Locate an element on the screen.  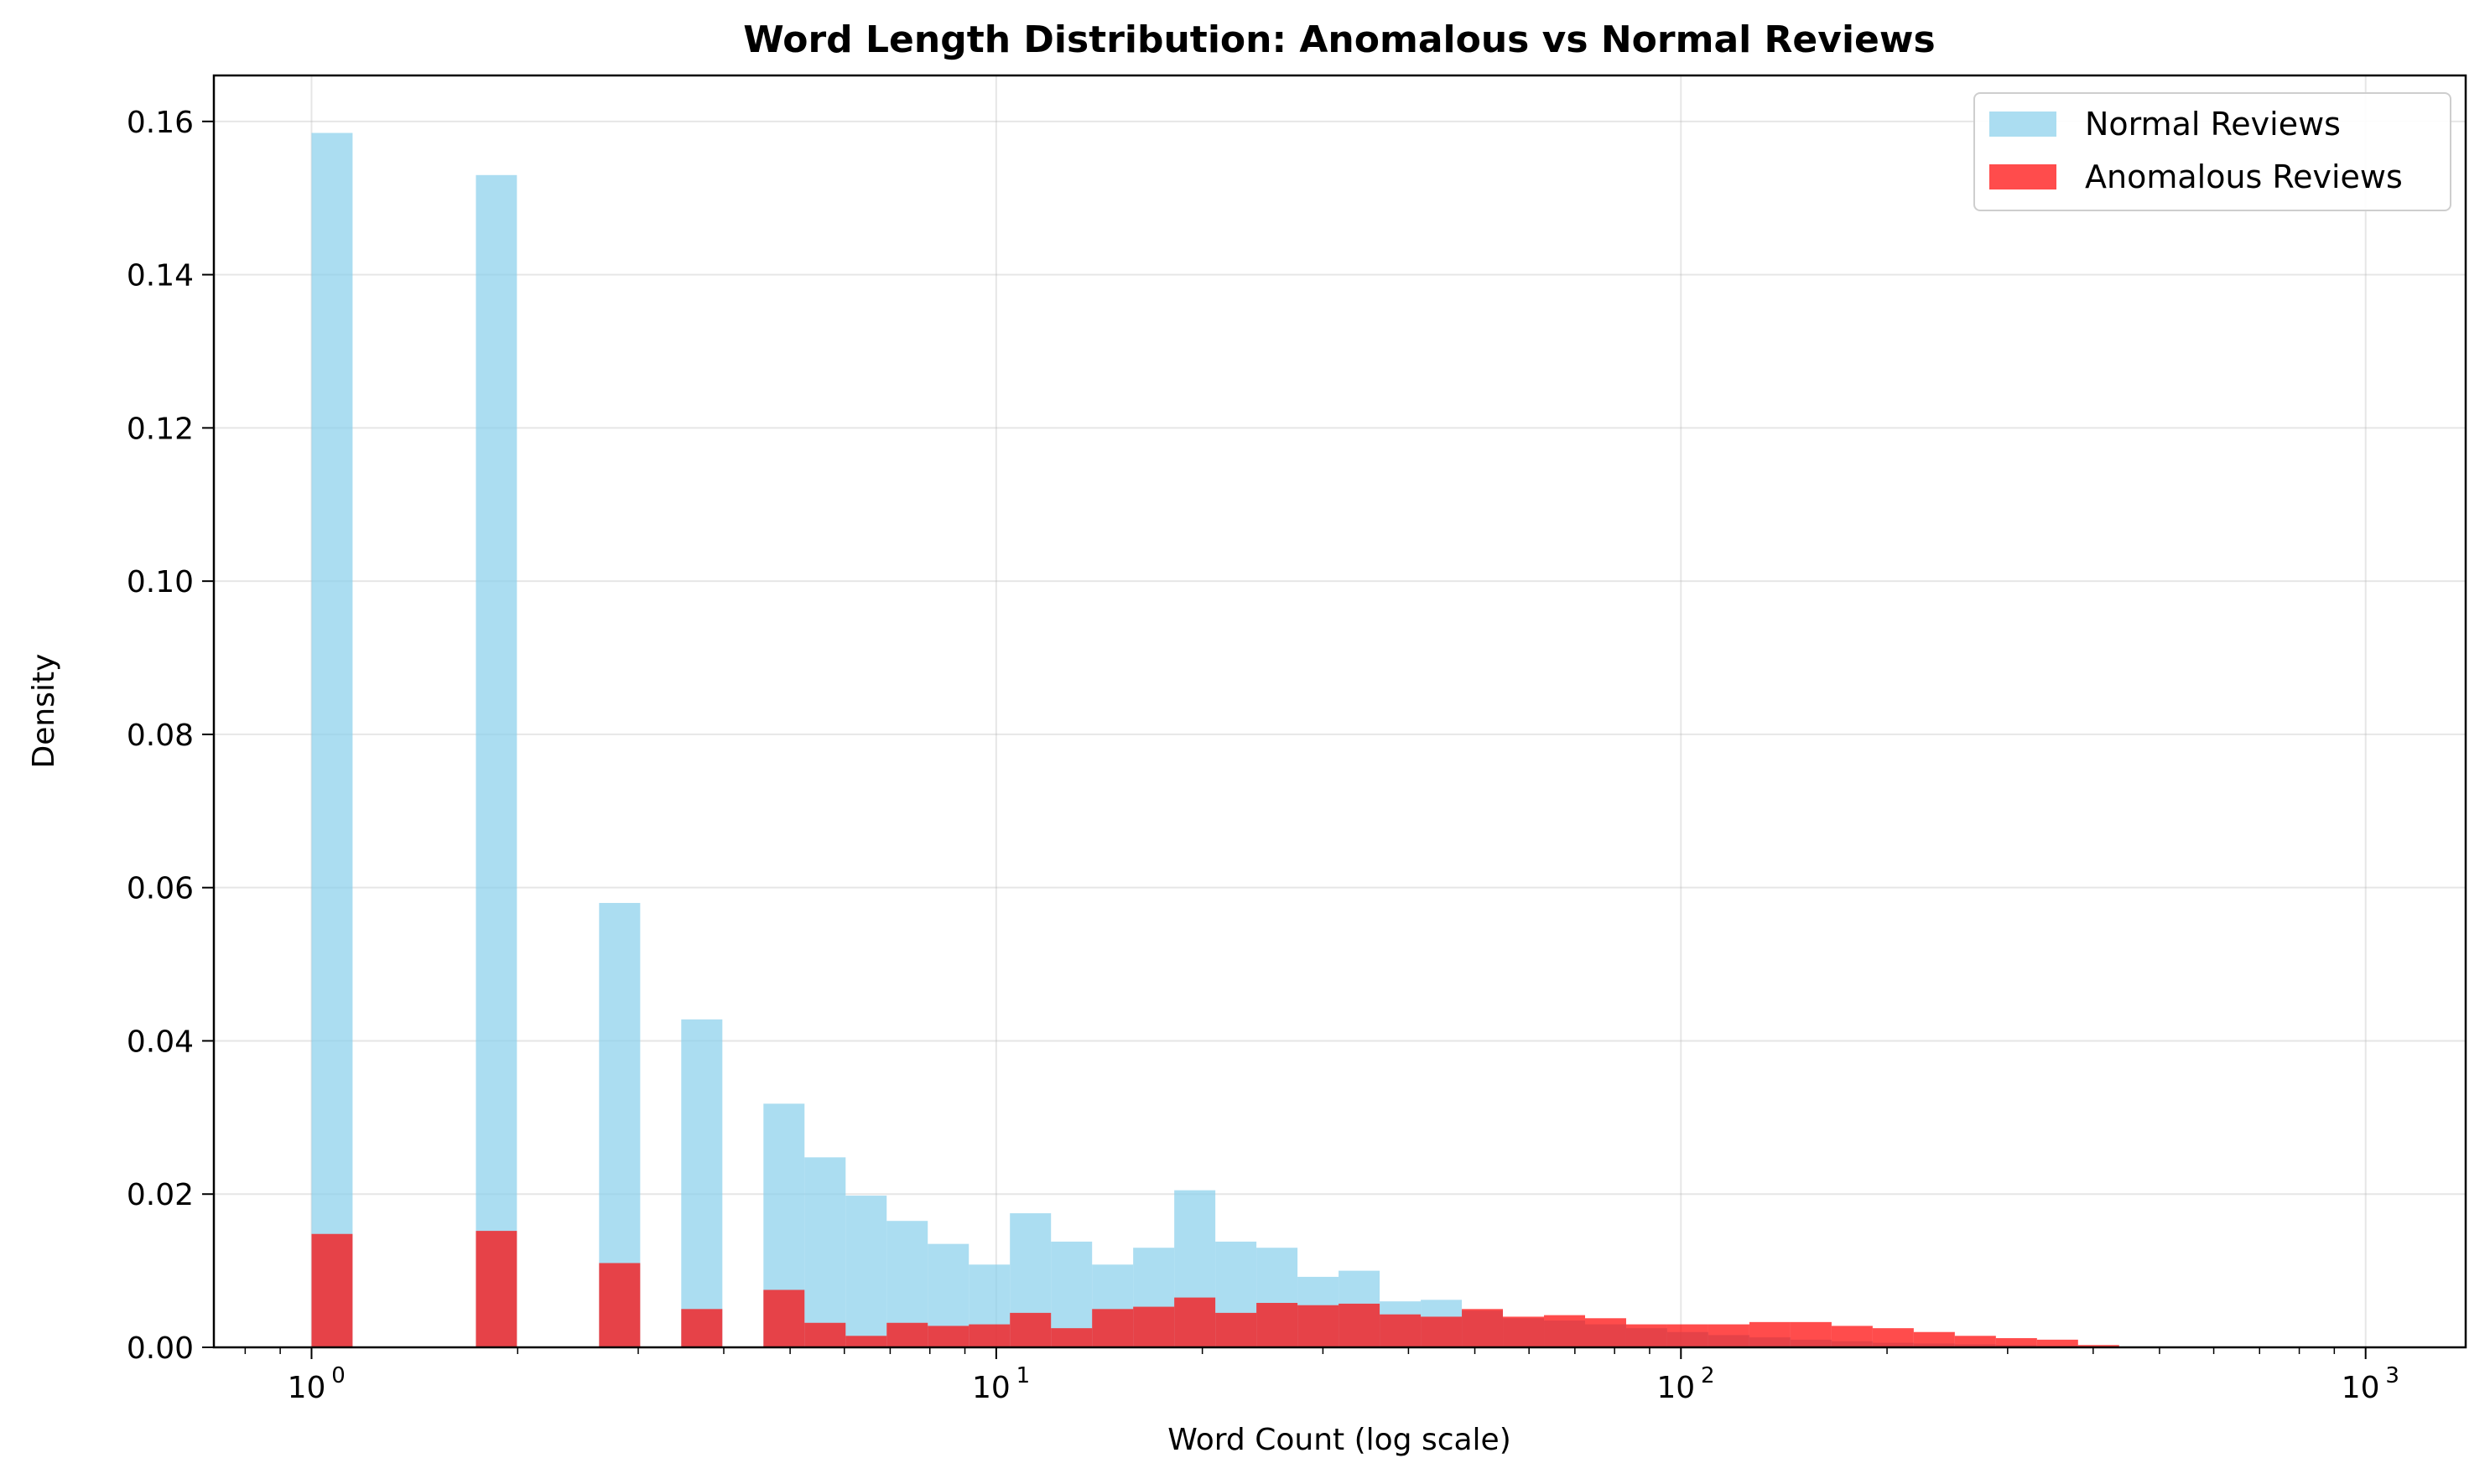
y-tick-label: 0.04 is located at coordinates (160, 1042).